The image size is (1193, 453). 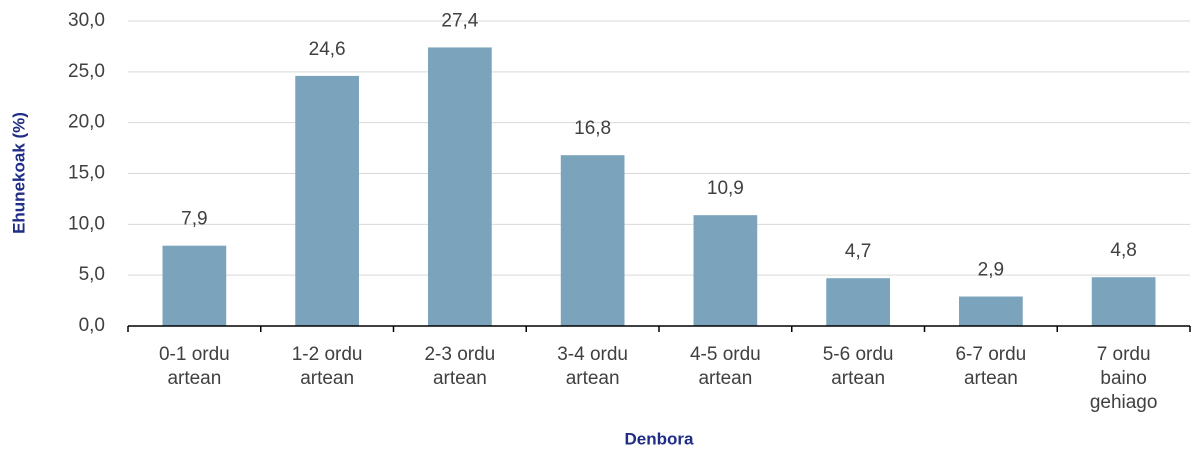 What do you see at coordinates (86, 223) in the screenshot?
I see `y-tick-label: 10,0` at bounding box center [86, 223].